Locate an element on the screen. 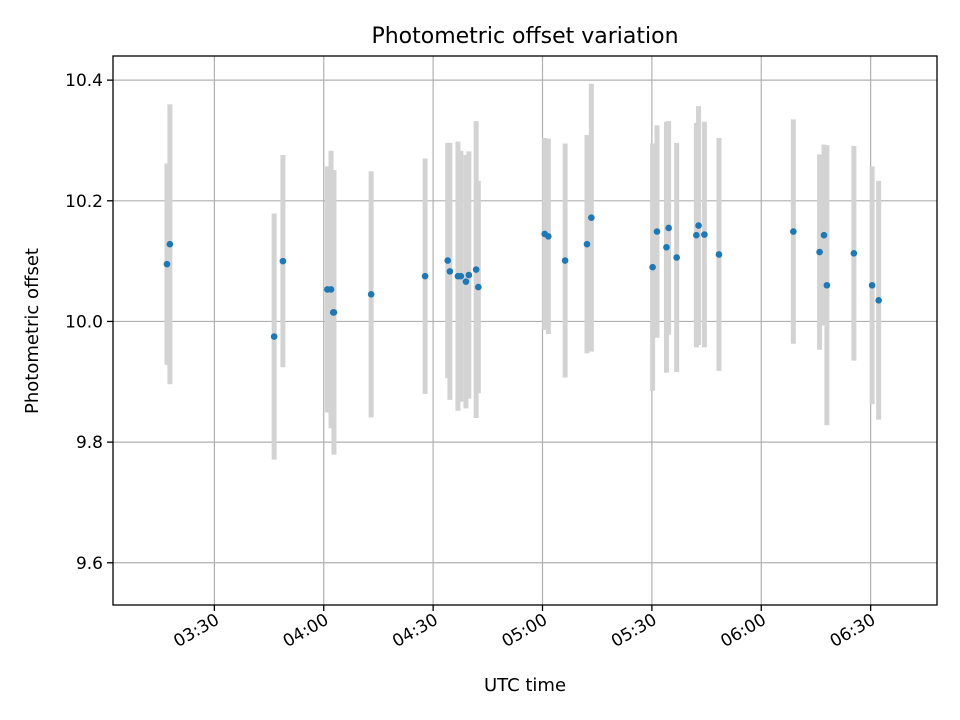 This screenshot has width=960, height=720. x-tick-label: 04:00 is located at coordinates (306, 631).